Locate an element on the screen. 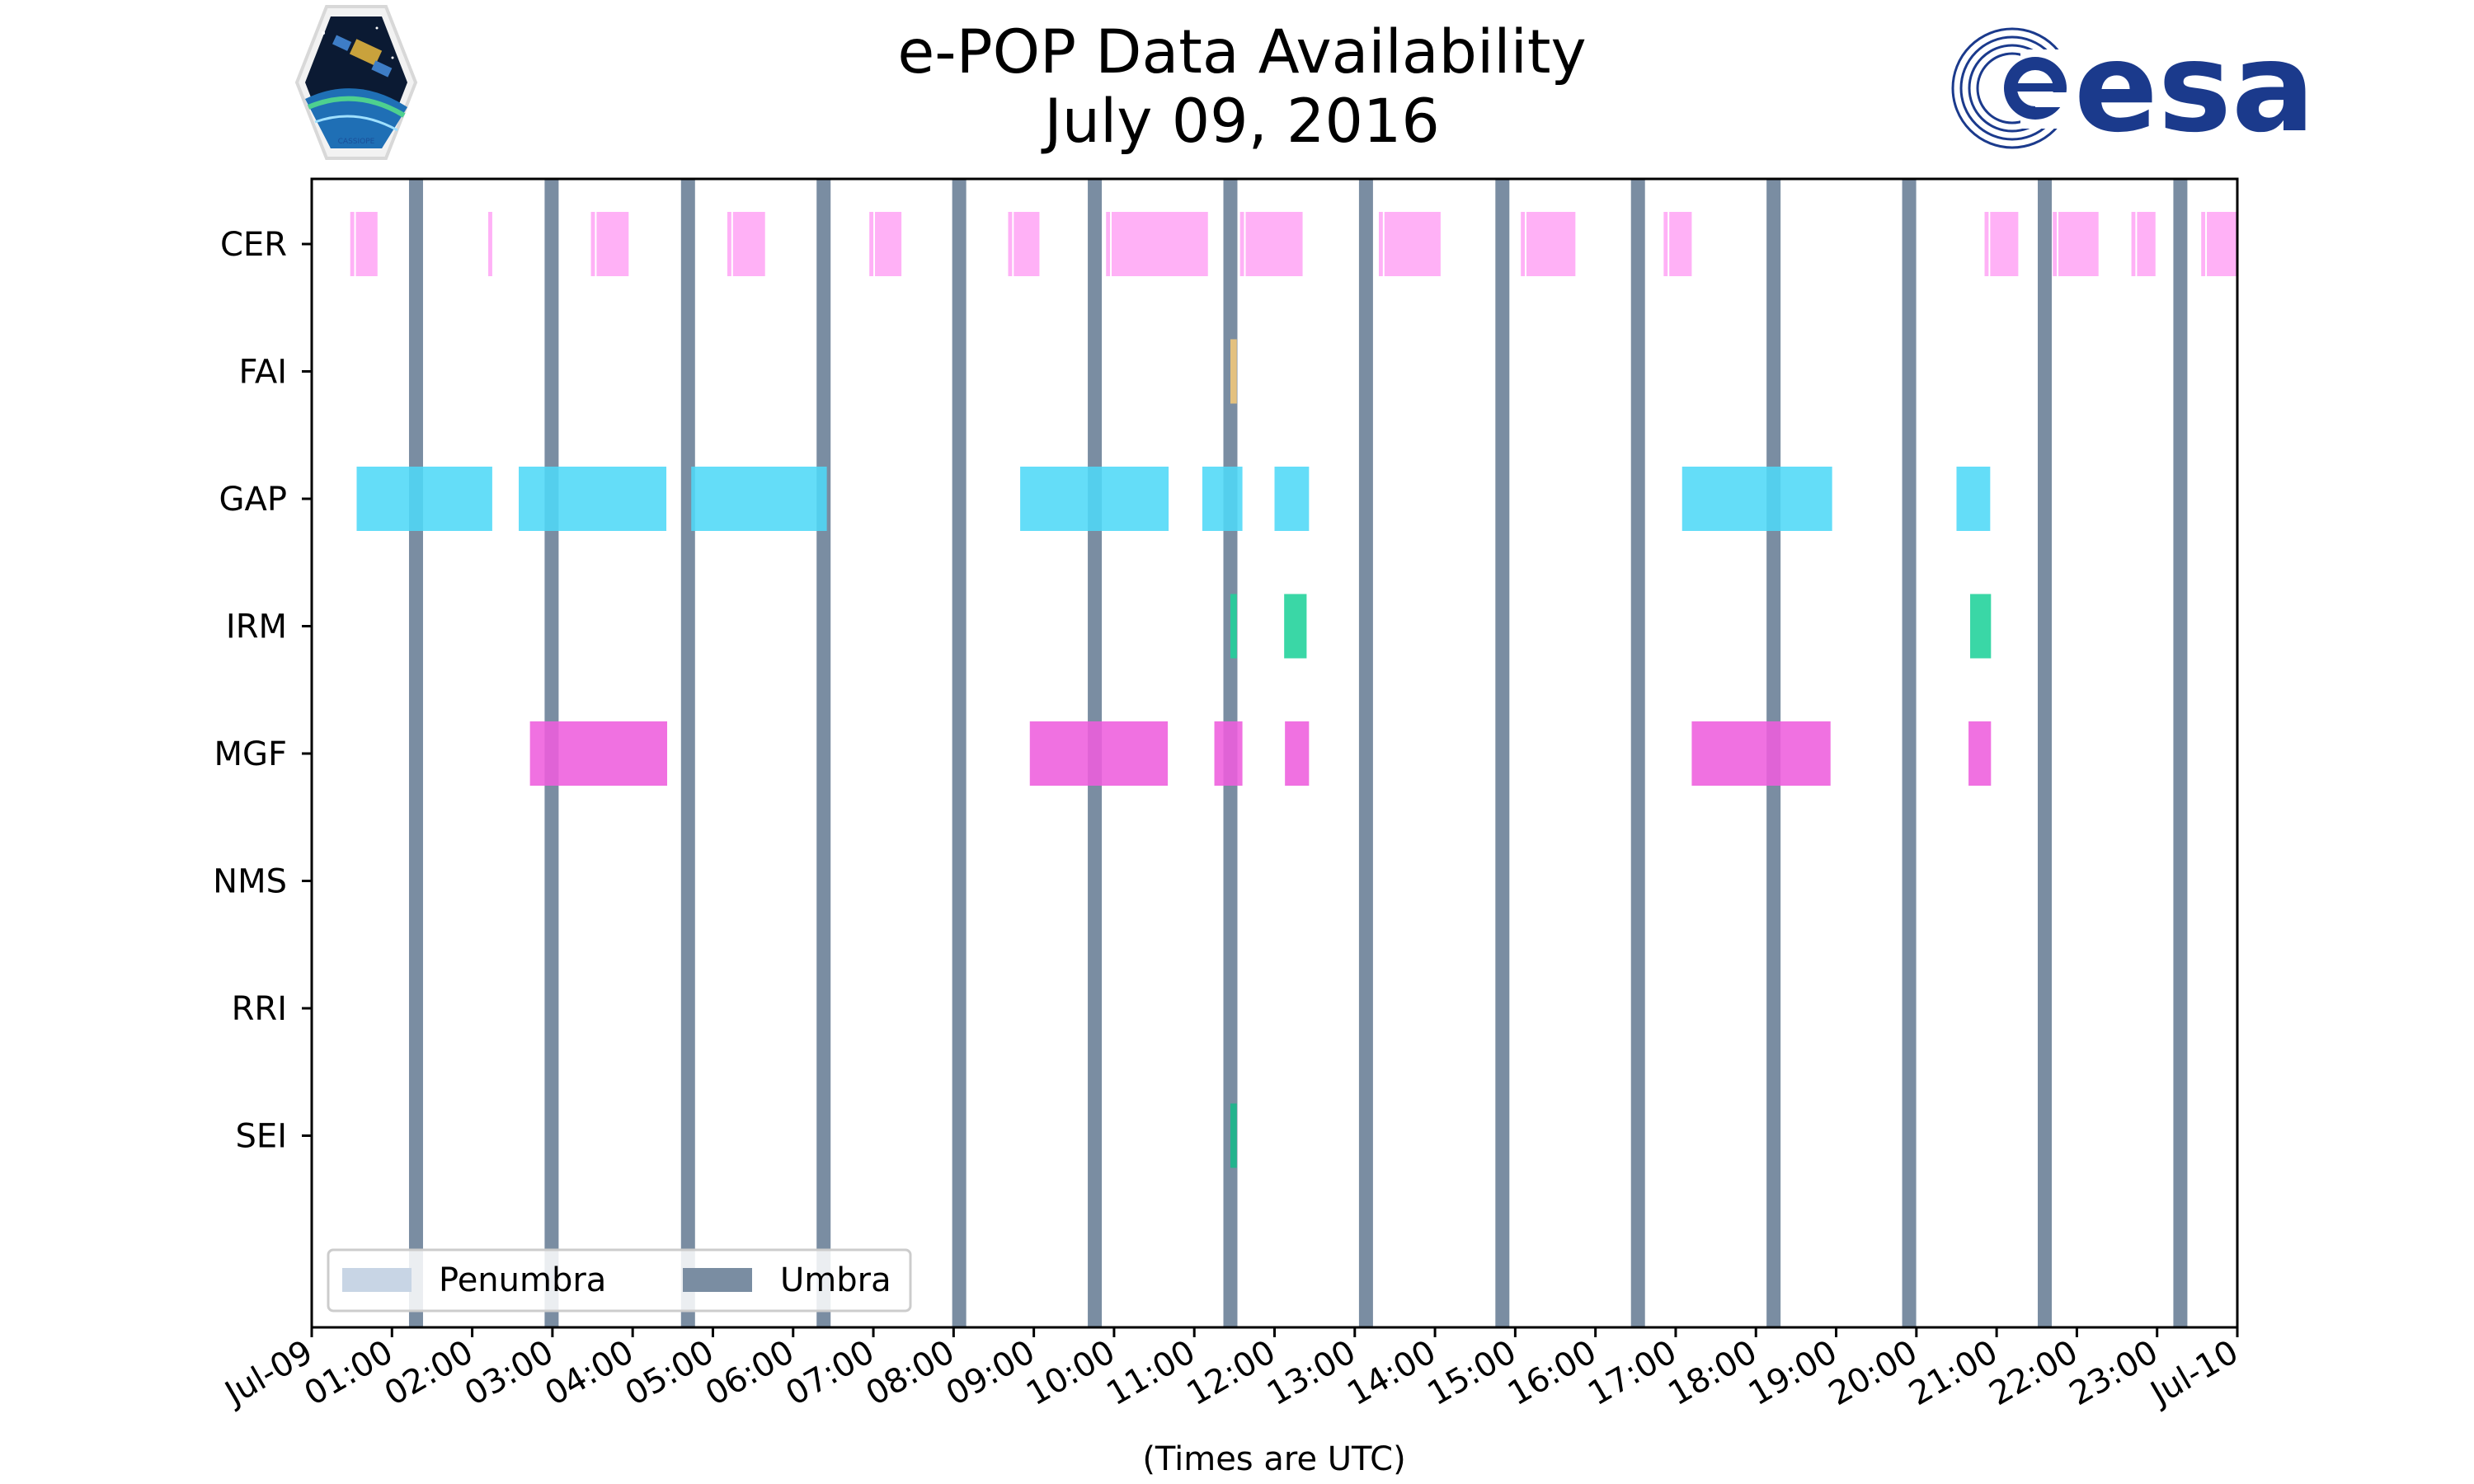 This screenshot has height=1484, width=2474. x-tick-label-6: 06:00 is located at coordinates (750, 1373).